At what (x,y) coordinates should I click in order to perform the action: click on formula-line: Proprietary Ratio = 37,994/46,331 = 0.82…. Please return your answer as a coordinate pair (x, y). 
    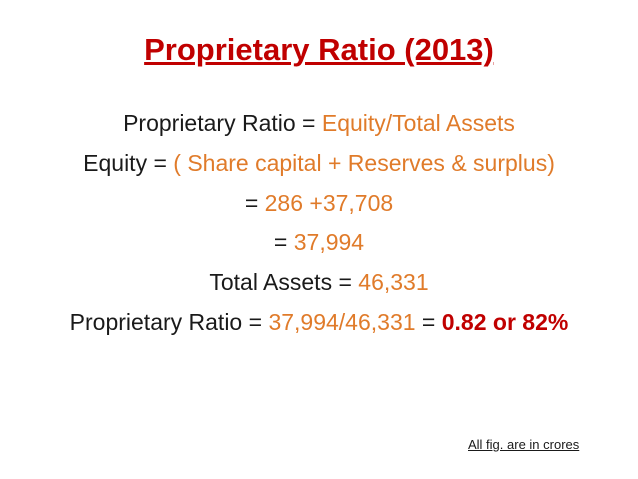
    Looking at the image, I should click on (319, 322).